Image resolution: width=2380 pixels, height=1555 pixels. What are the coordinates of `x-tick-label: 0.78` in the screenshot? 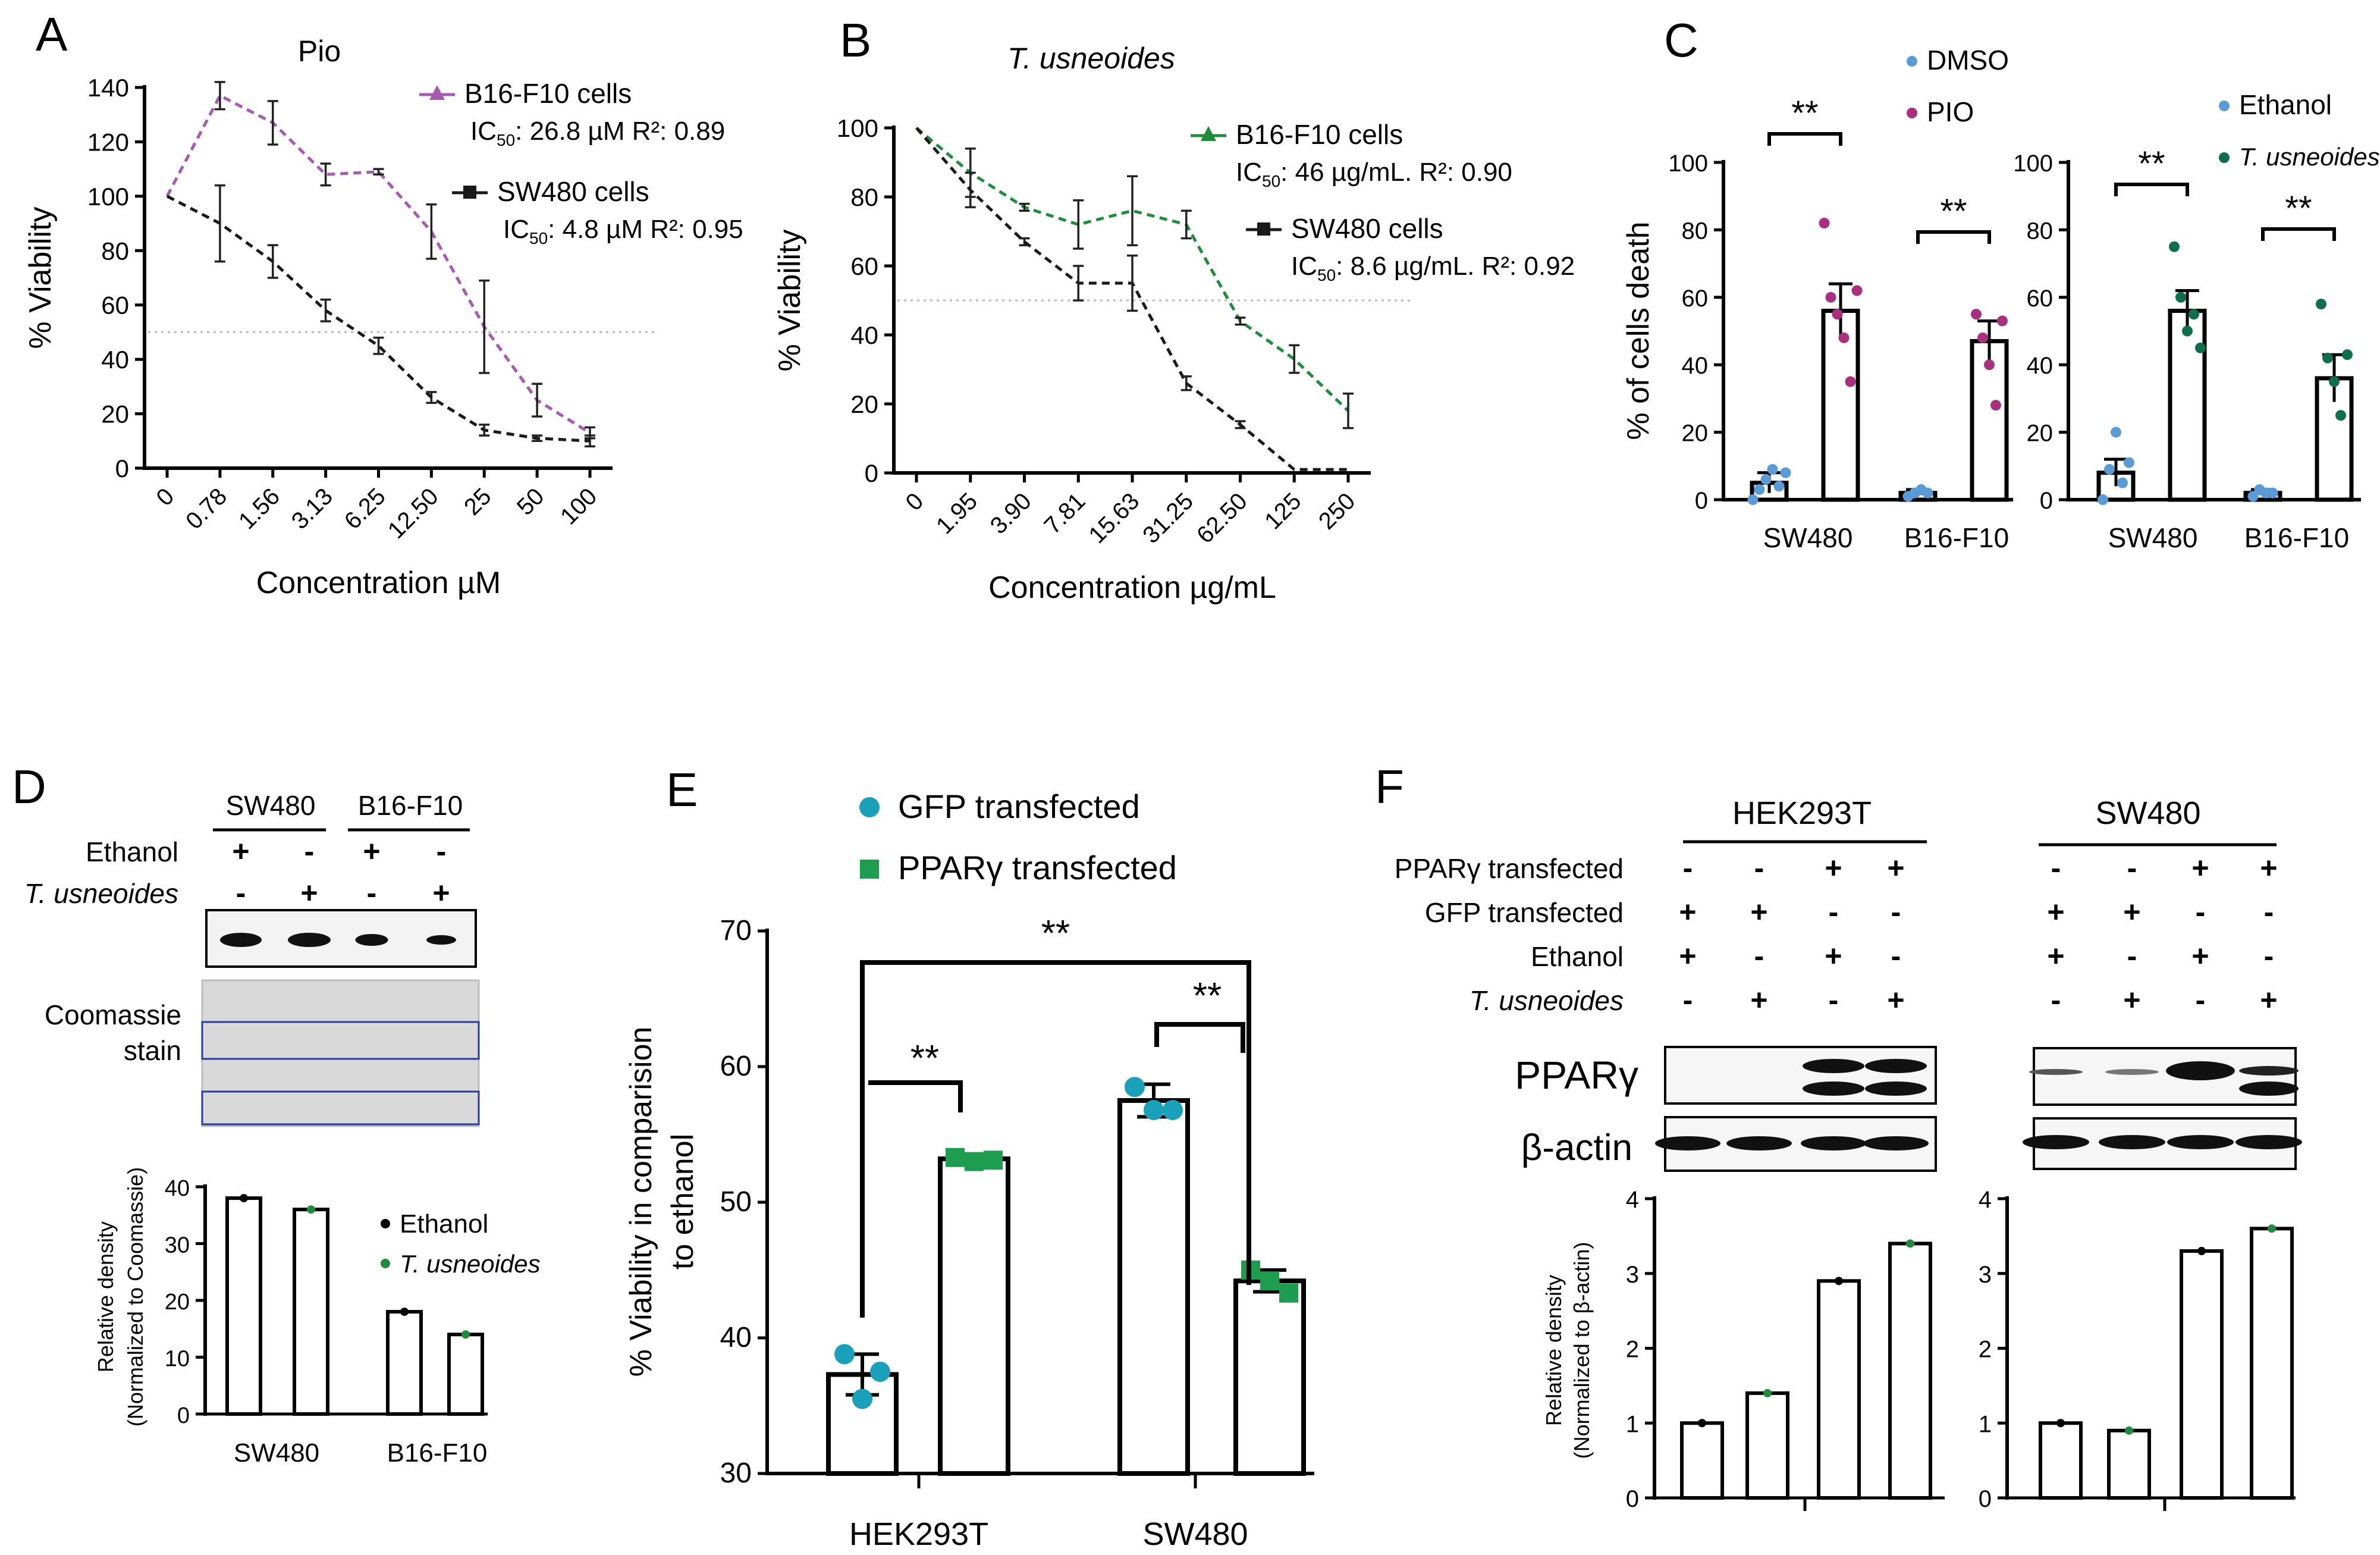 It's located at (206, 508).